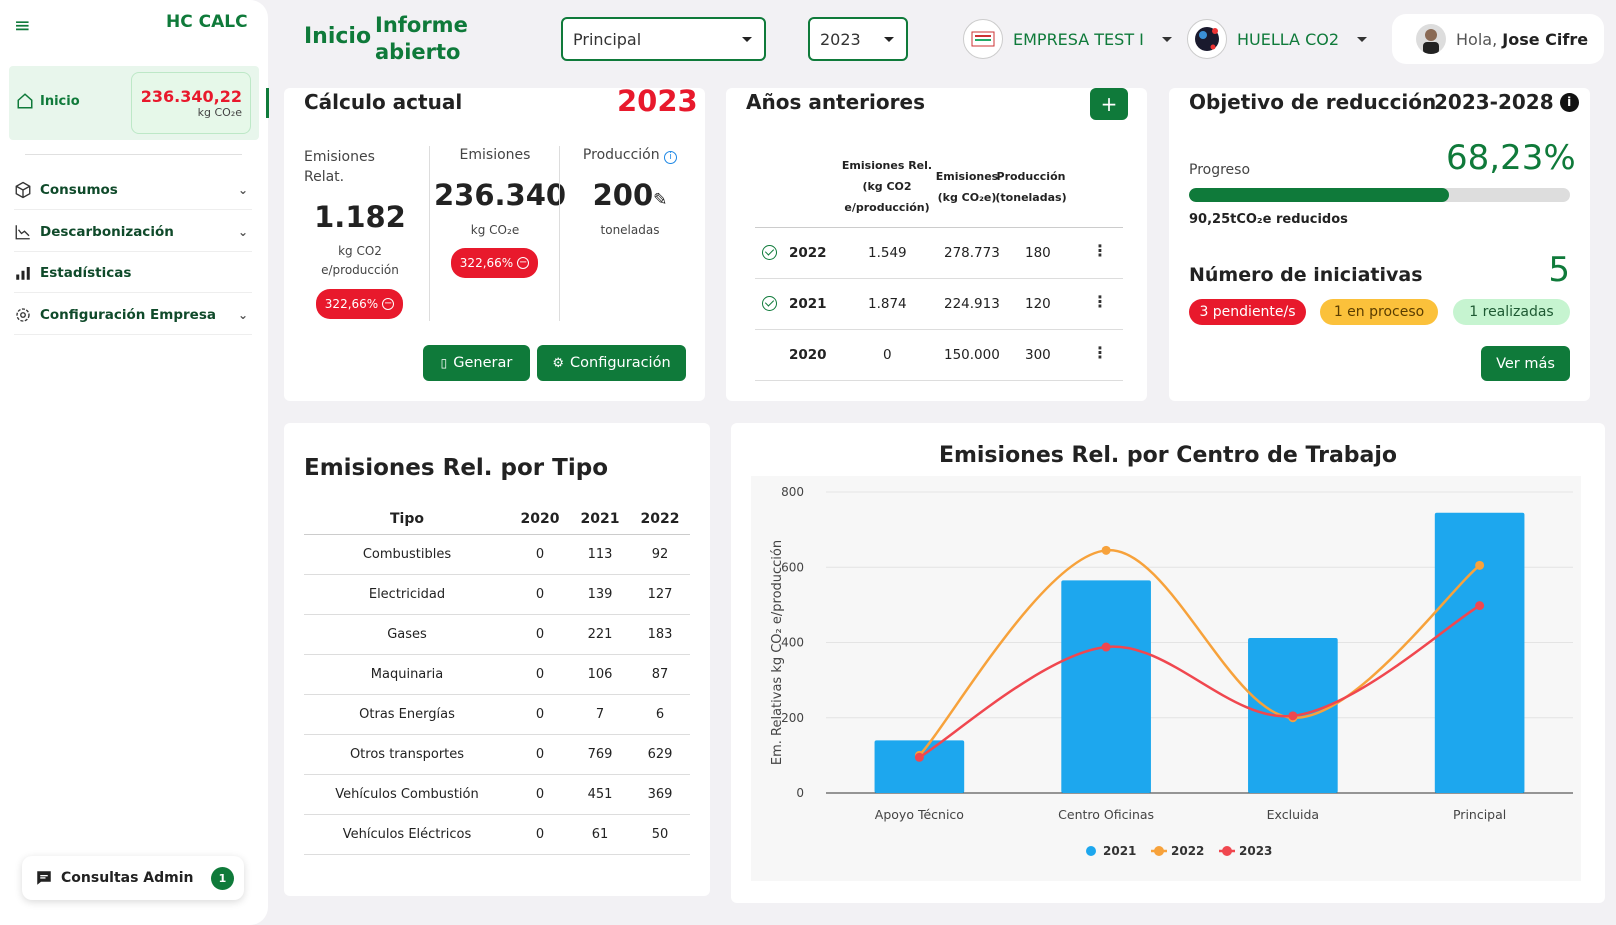  Describe the element at coordinates (495, 155) in the screenshot. I see `emisiones-label: Emisiones` at that location.